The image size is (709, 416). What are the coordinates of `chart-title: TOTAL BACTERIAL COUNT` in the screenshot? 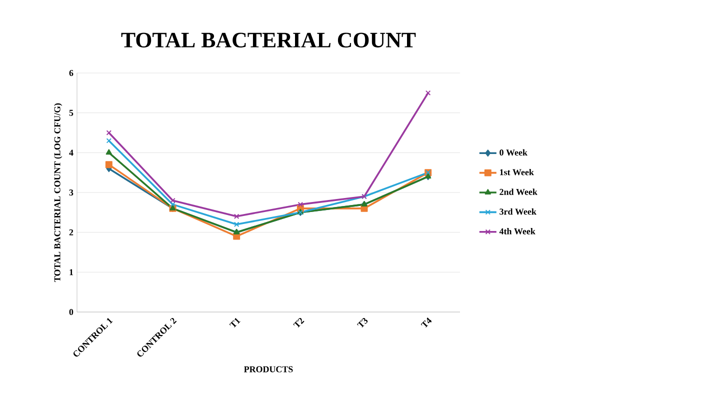 It's located at (268, 40).